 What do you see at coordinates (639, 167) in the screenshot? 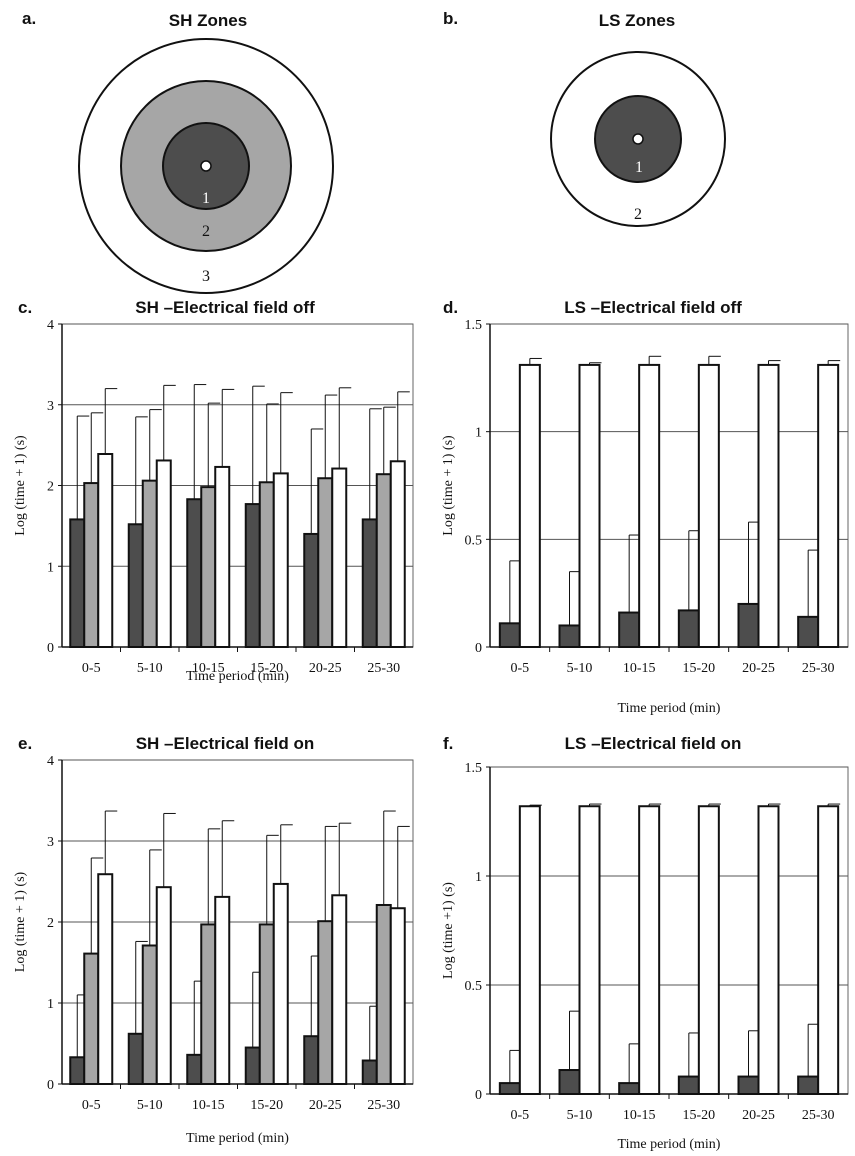
I see `ls-zone-1-label: 1` at bounding box center [639, 167].